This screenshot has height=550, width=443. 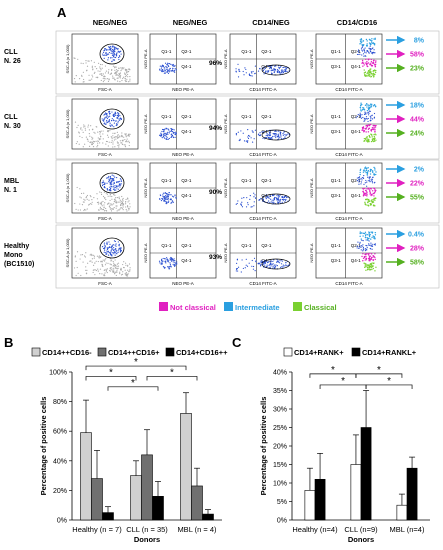 What do you see at coordinates (320, 307) in the screenshot?
I see `legend-label-classical: Classical` at bounding box center [320, 307].